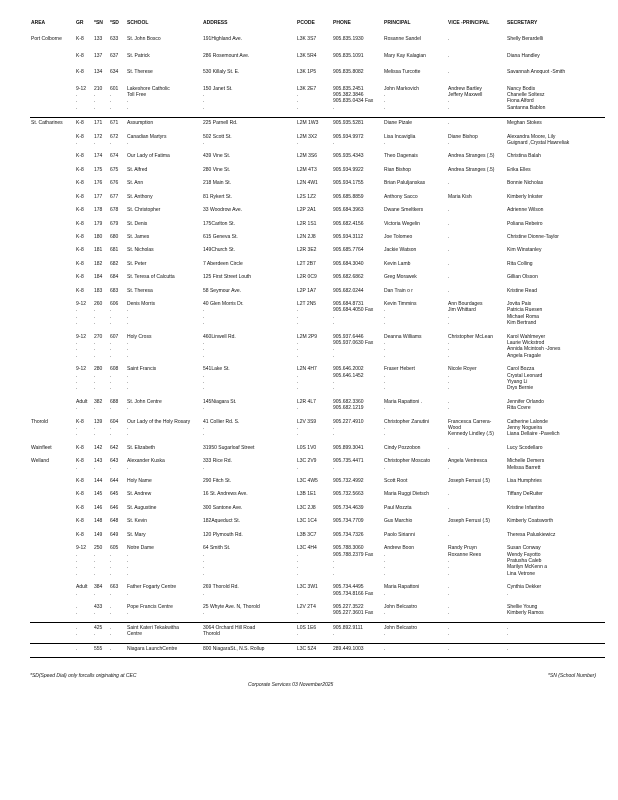 The width and height of the screenshot is (618, 800). Describe the element at coordinates (465, 95) in the screenshot. I see `vice-line: Jeffery Maxwell` at that location.